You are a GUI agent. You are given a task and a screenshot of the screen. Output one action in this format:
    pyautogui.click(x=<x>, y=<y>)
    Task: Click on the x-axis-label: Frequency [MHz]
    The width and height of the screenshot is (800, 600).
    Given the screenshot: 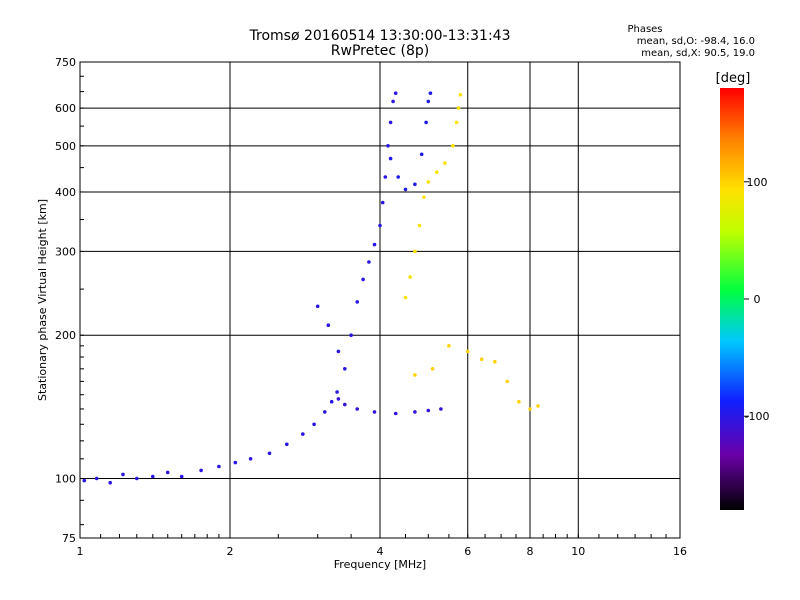 What is the action you would take?
    pyautogui.click(x=380, y=564)
    